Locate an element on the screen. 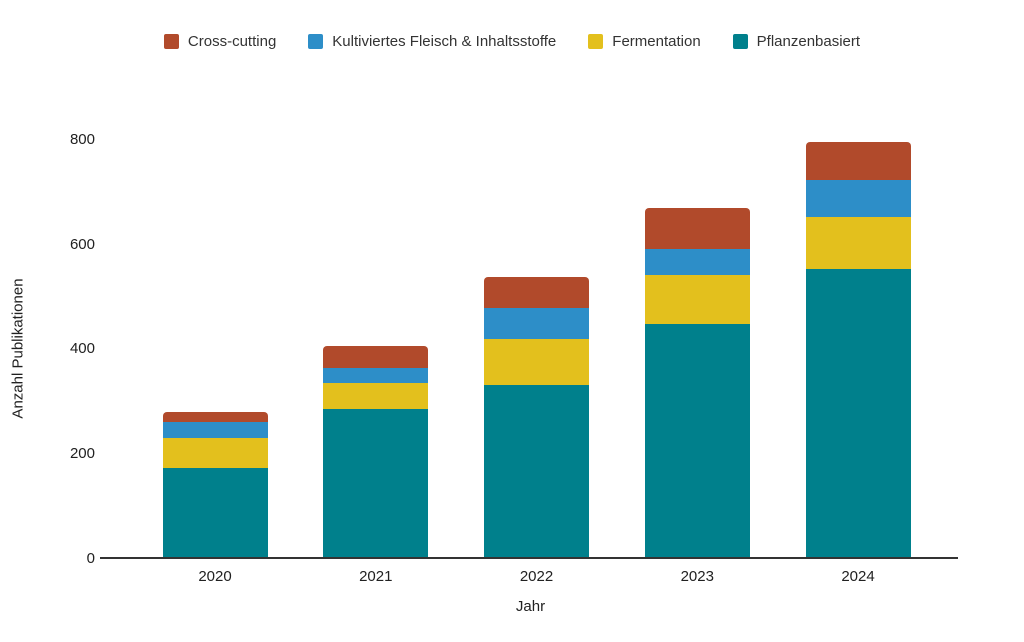 This screenshot has width=1024, height=642. bar-segment-2022-pflanzenbasiert is located at coordinates (536, 471).